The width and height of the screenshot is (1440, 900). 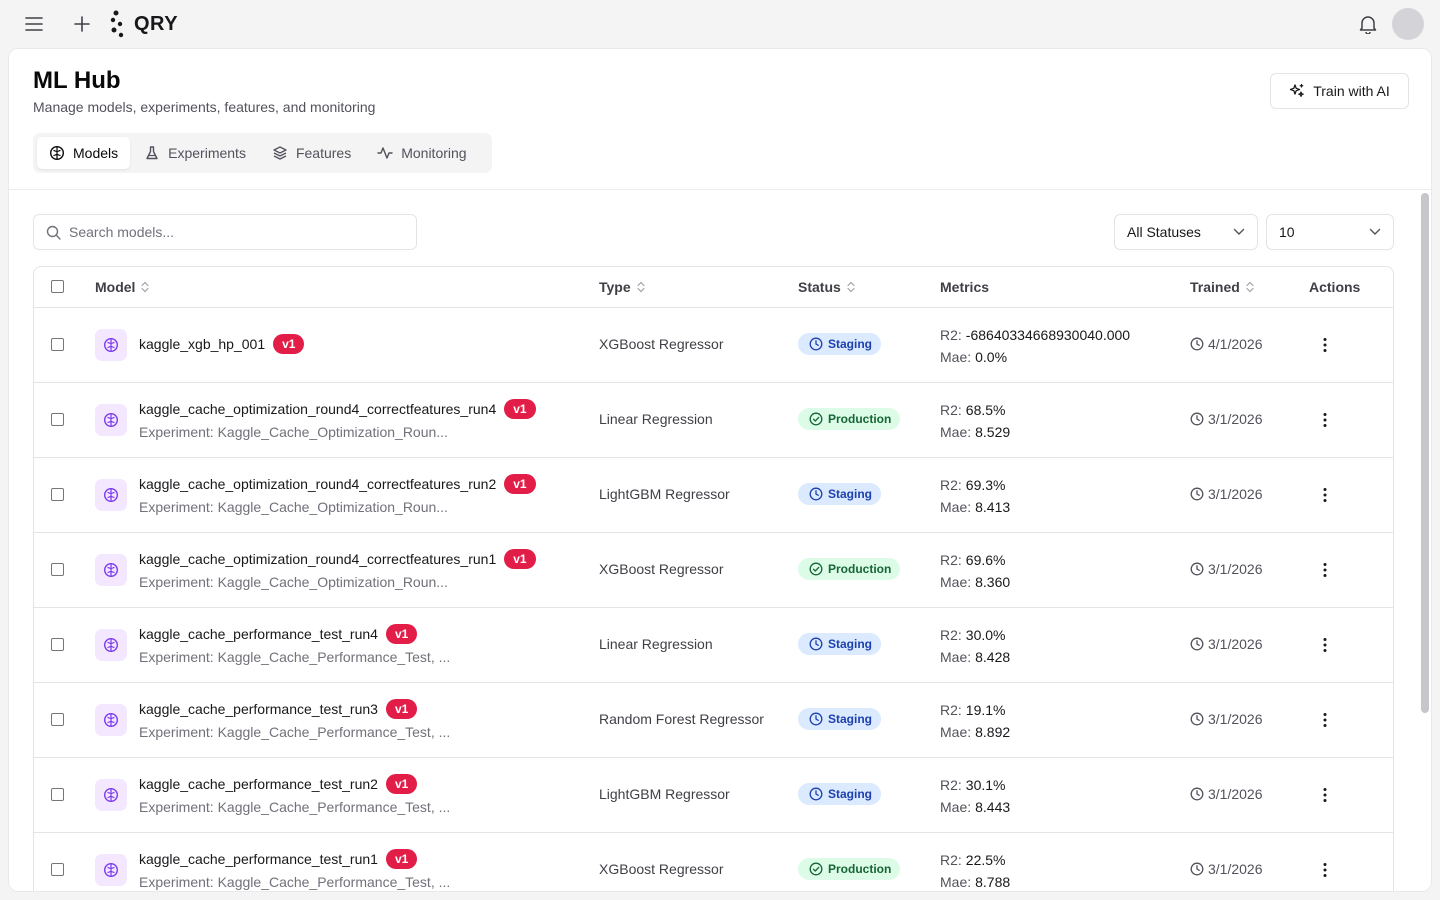 What do you see at coordinates (222, 344) in the screenshot?
I see `model-name: kaggle_xgb_hp_001 v1` at bounding box center [222, 344].